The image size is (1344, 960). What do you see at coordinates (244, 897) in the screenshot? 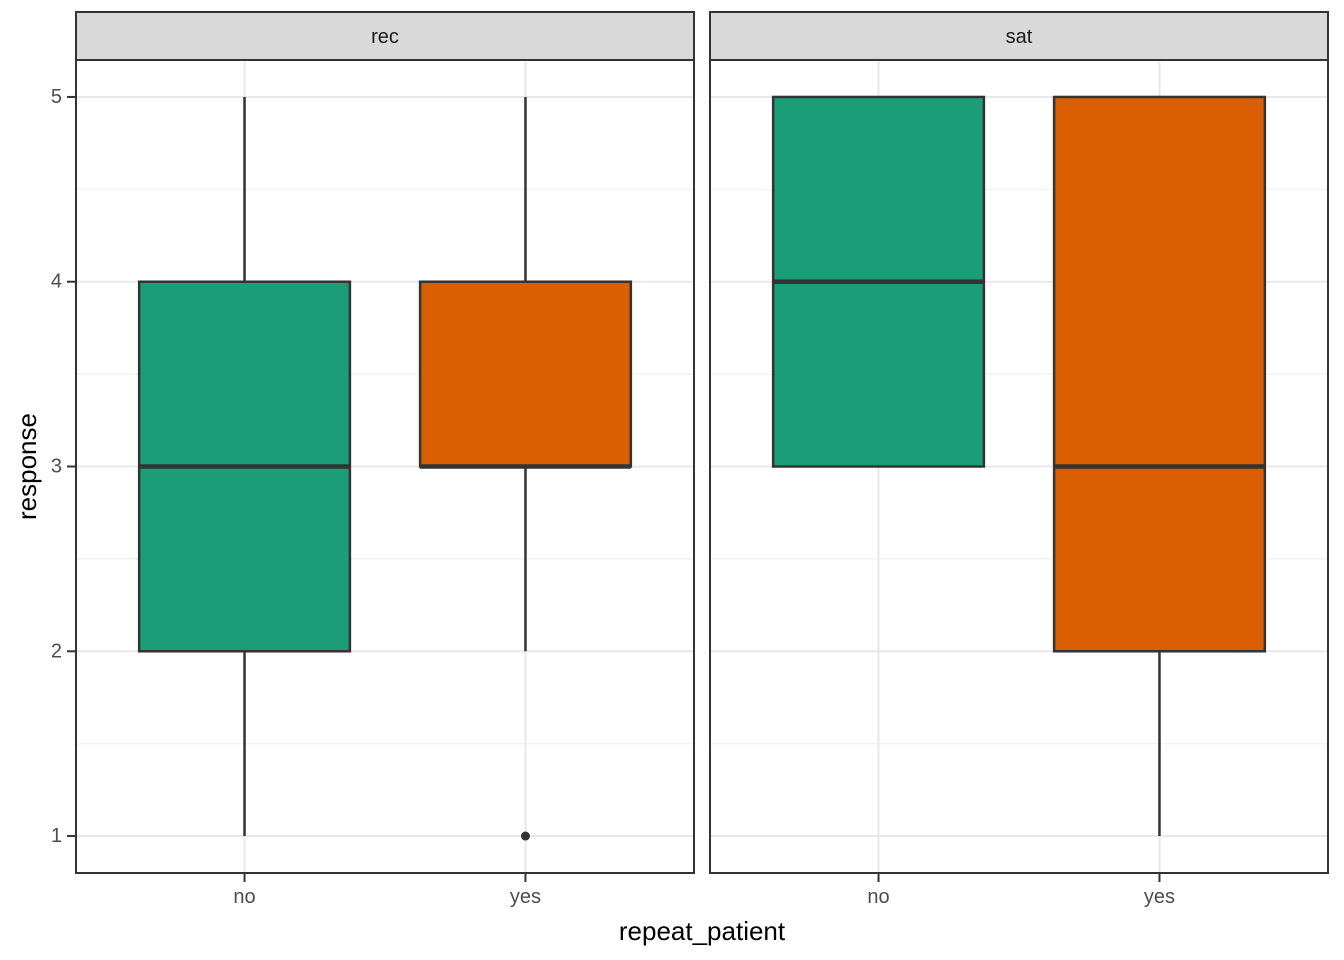
I see `x-tick-label-rec-no: no` at bounding box center [244, 897].